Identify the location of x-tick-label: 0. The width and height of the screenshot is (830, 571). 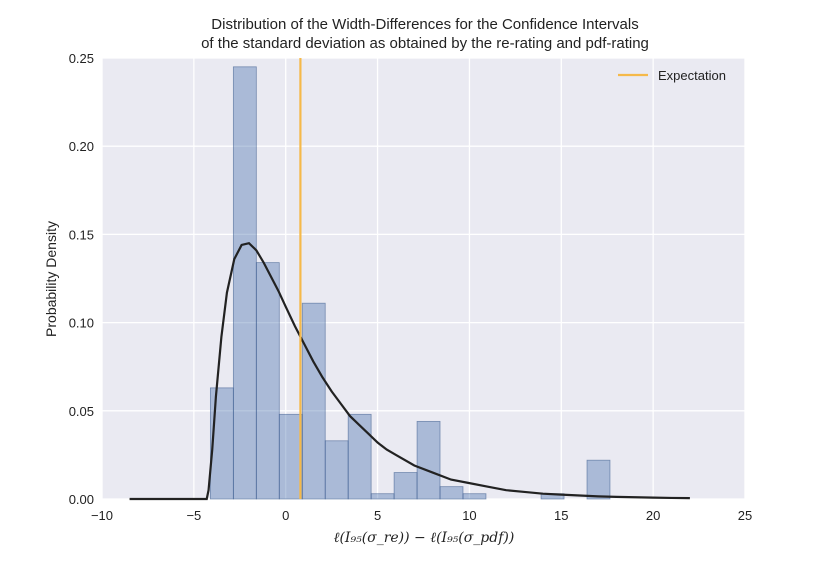
(285, 515).